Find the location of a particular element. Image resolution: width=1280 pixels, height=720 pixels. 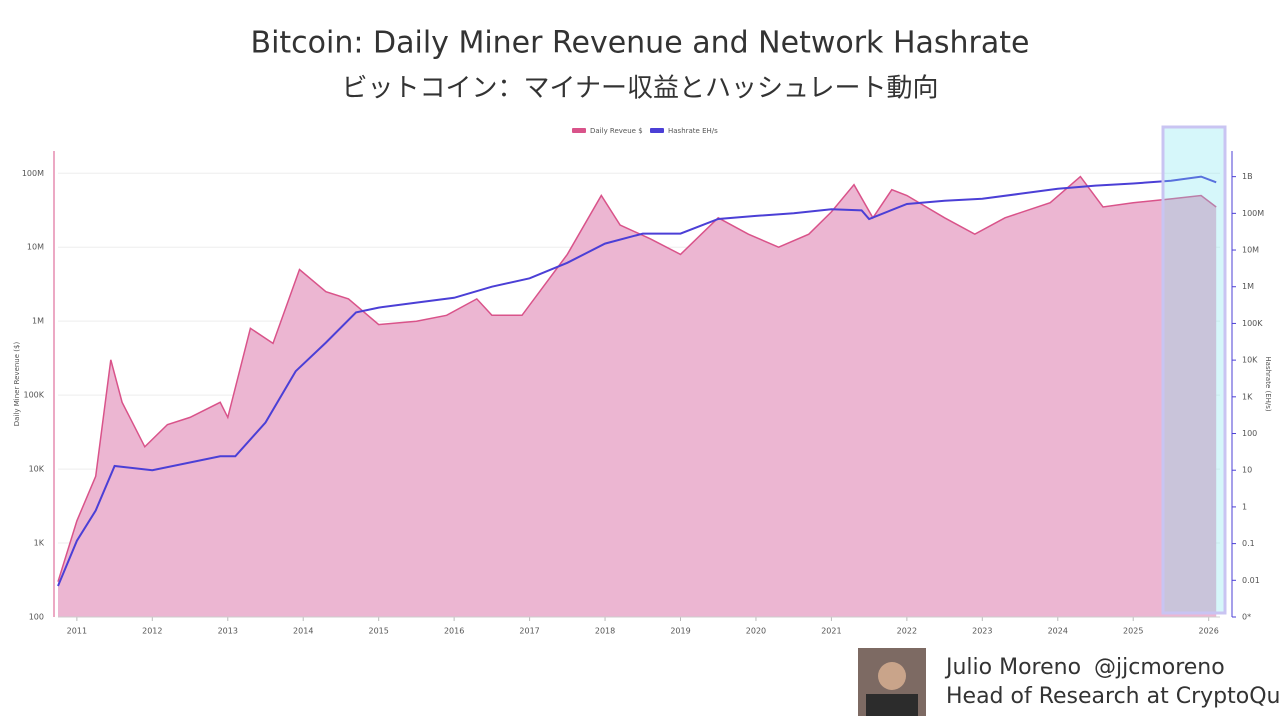

y-axis-label: Daily Miner Revenue ($) is located at coordinates (17, 384).